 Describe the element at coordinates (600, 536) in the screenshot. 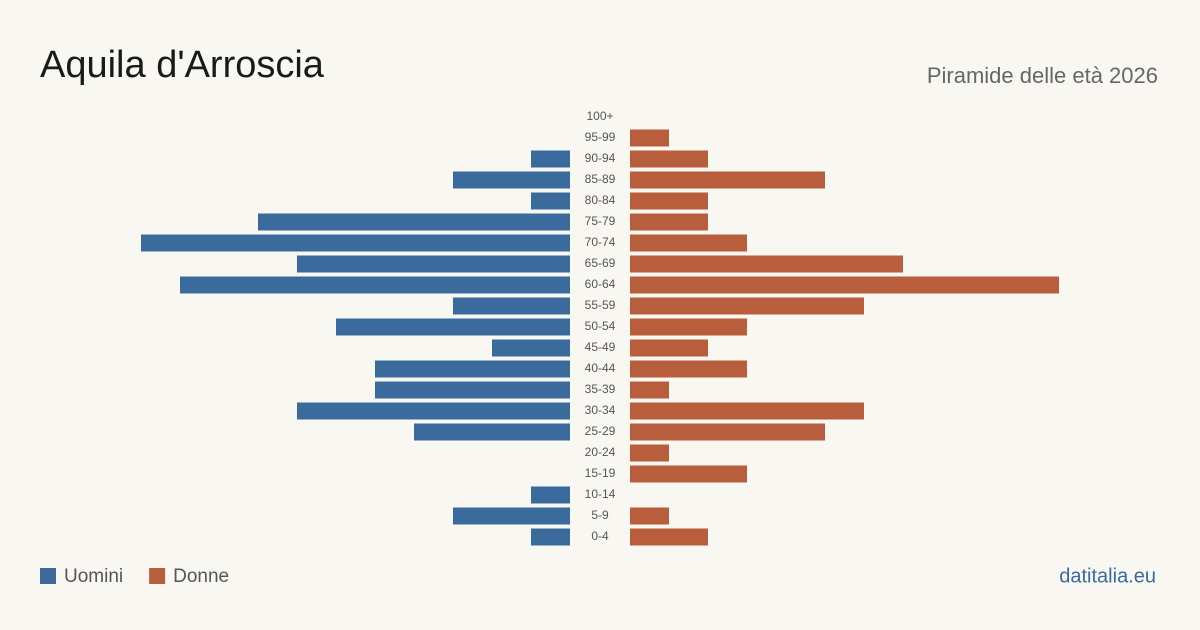

I see `age-label: 0-4` at that location.